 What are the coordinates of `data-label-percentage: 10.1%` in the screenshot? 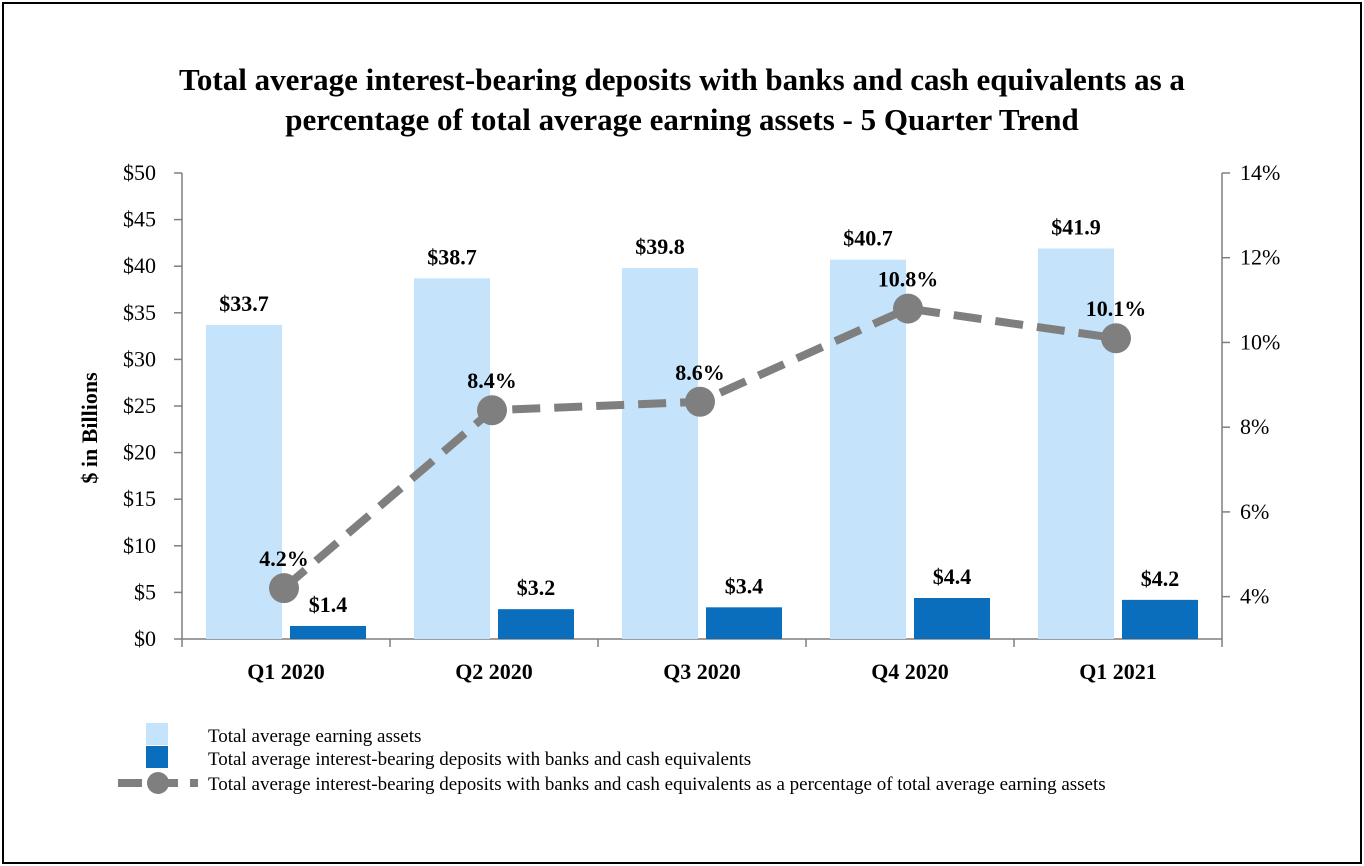 It's located at (1116, 308).